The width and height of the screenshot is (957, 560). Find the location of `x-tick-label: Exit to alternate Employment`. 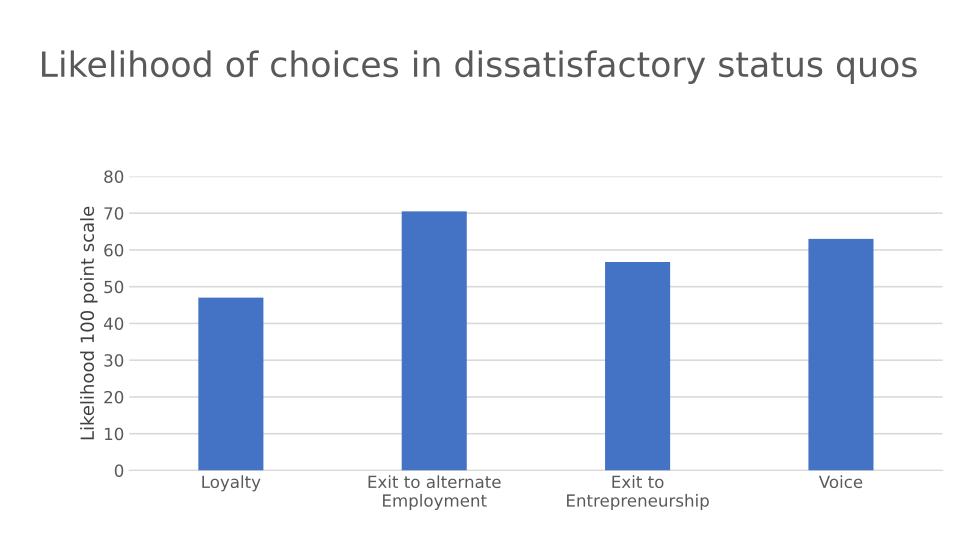

x-tick-label: Exit to alternate Employment is located at coordinates (434, 492).